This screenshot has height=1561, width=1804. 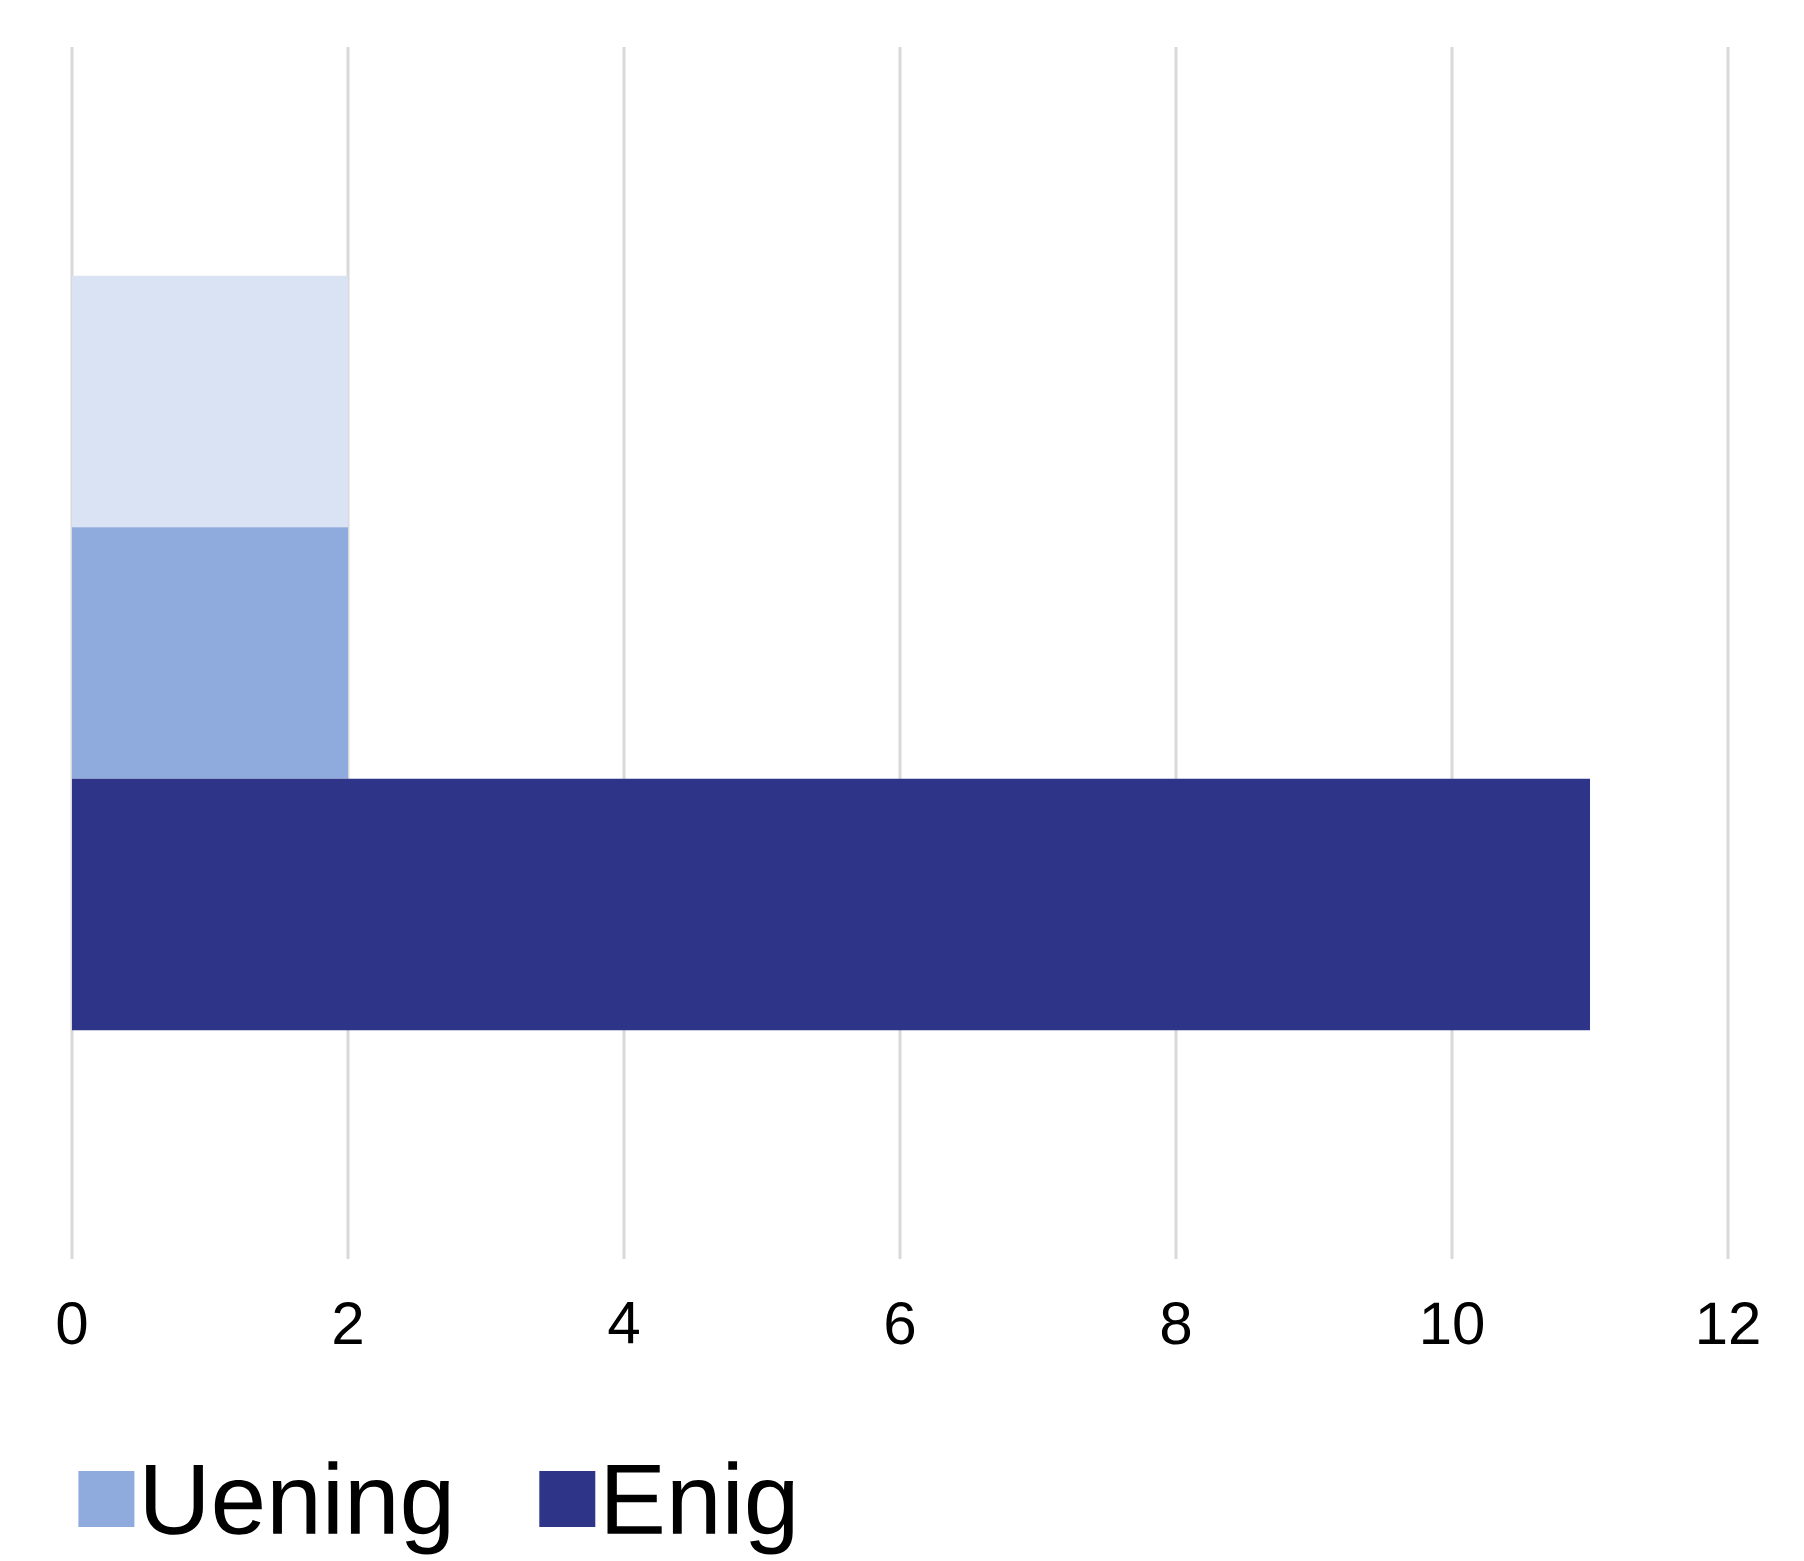 I want to click on legend-label: Uening, so click(x=297, y=1508).